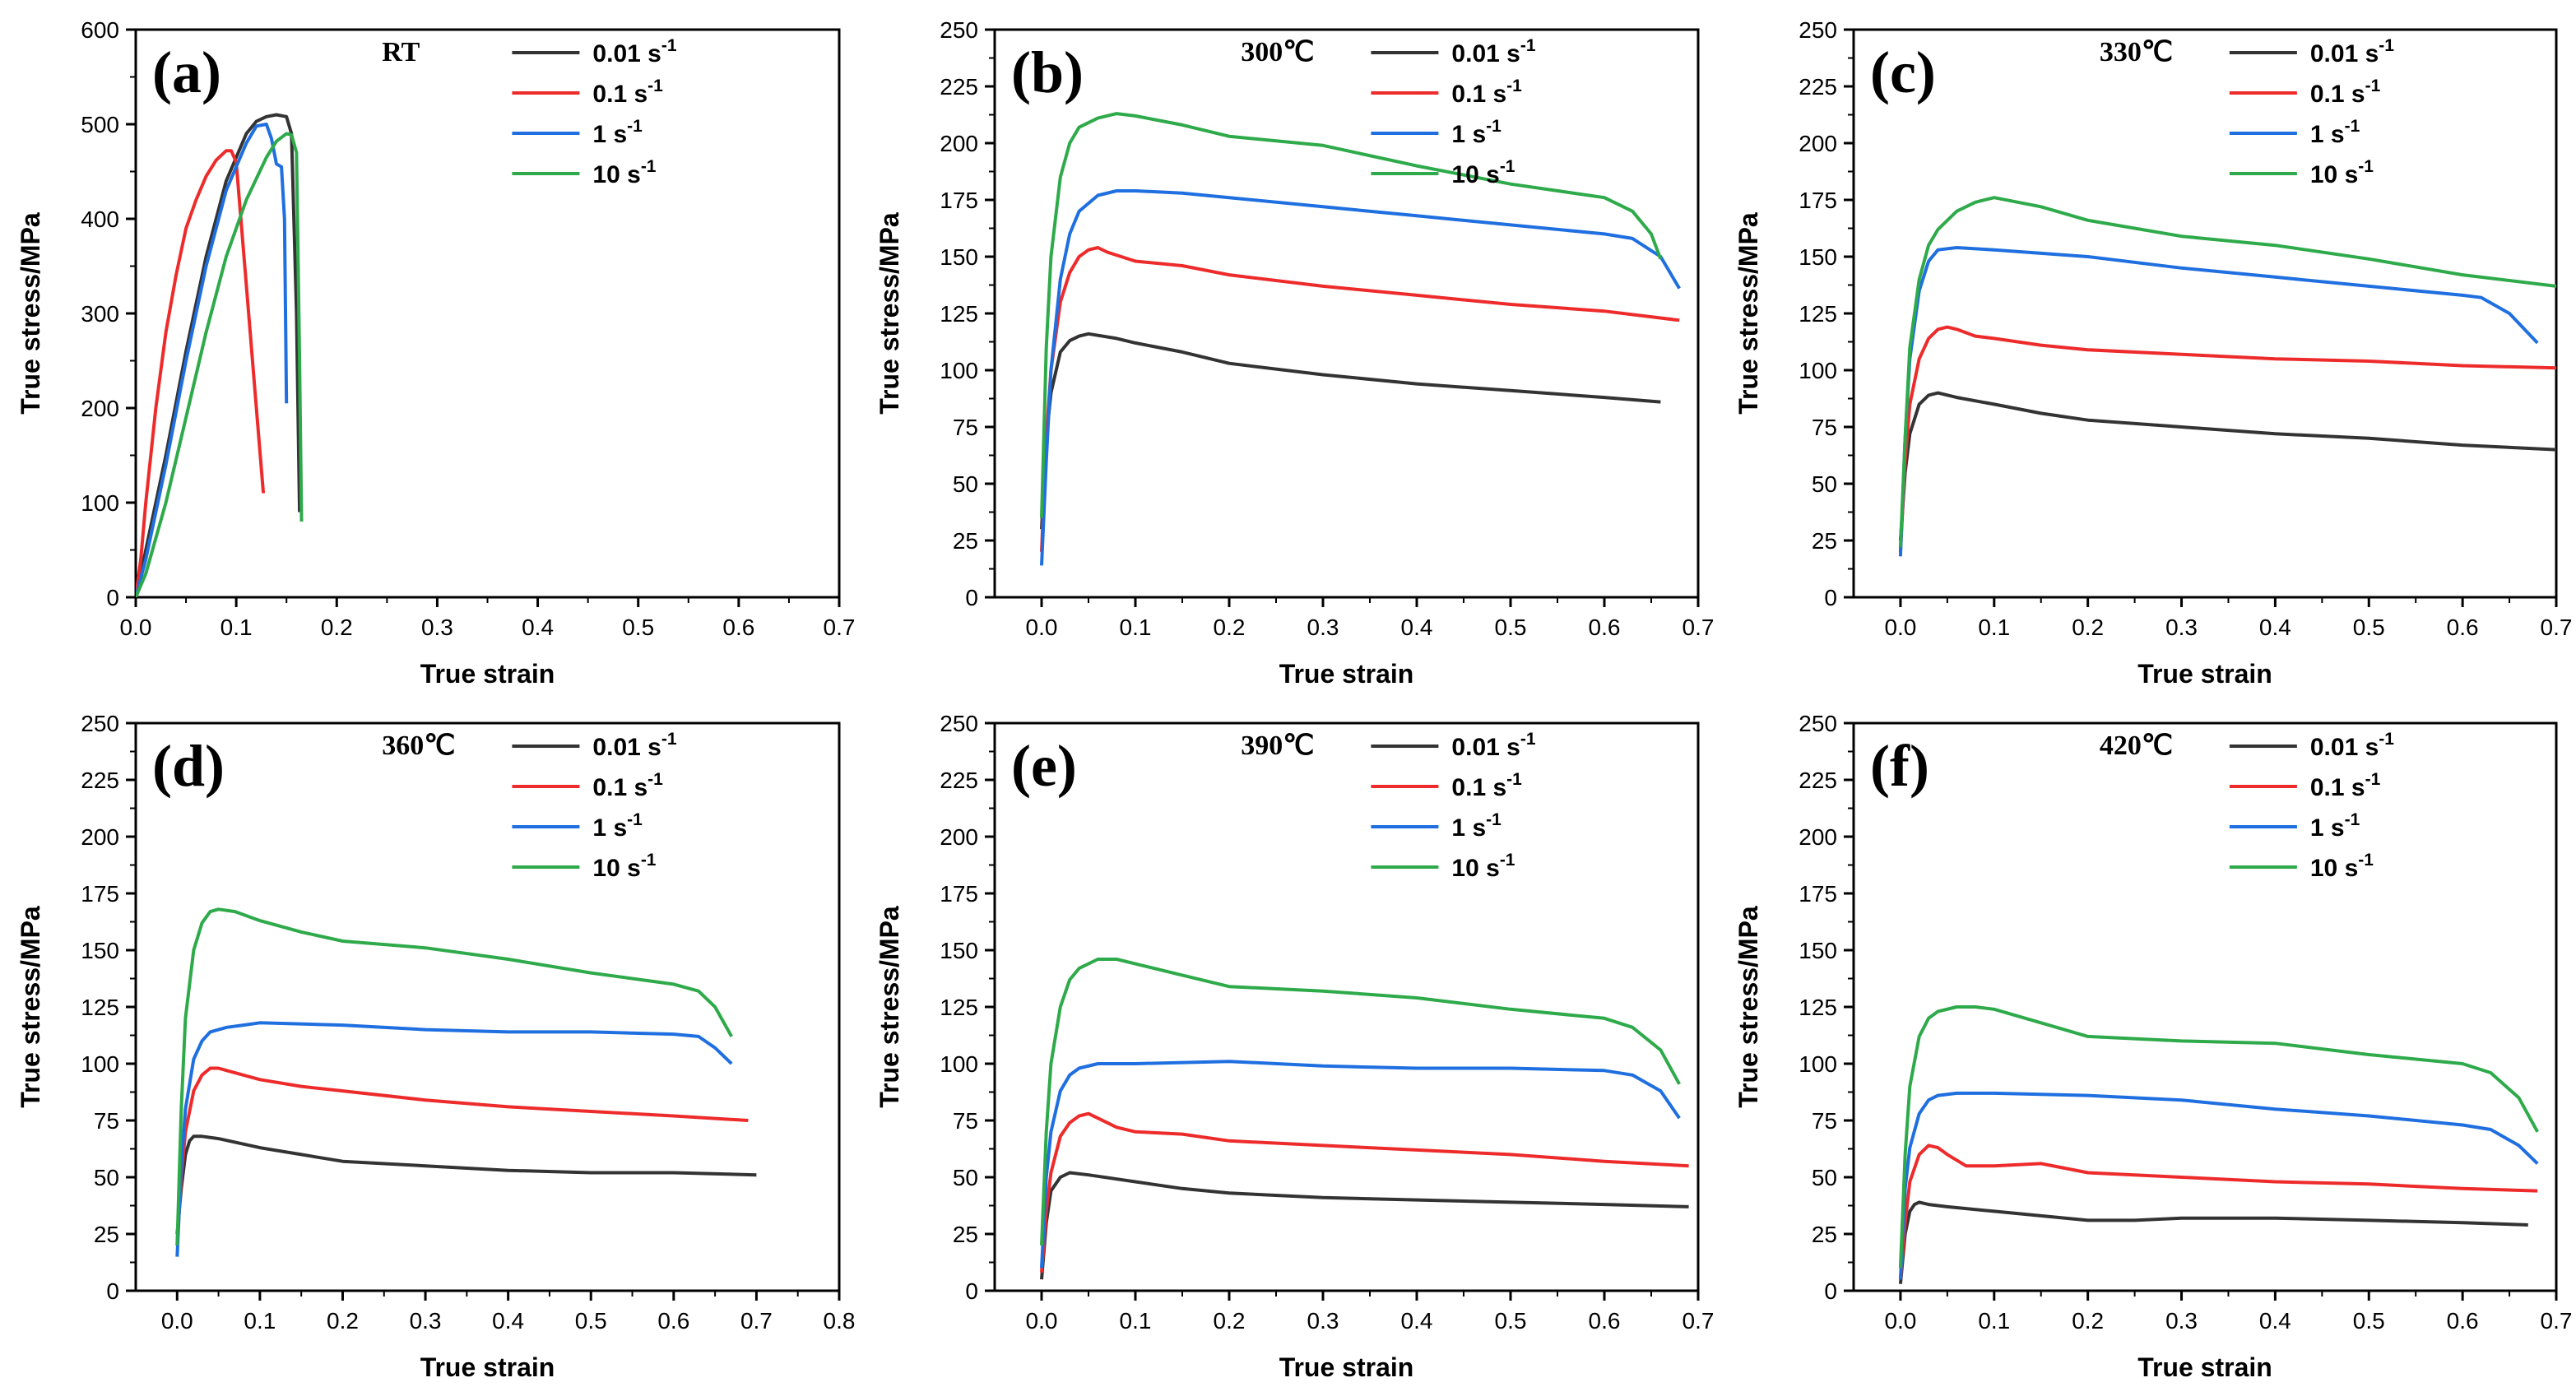  What do you see at coordinates (100, 124) in the screenshot?
I see `y-tick-label: 500` at bounding box center [100, 124].